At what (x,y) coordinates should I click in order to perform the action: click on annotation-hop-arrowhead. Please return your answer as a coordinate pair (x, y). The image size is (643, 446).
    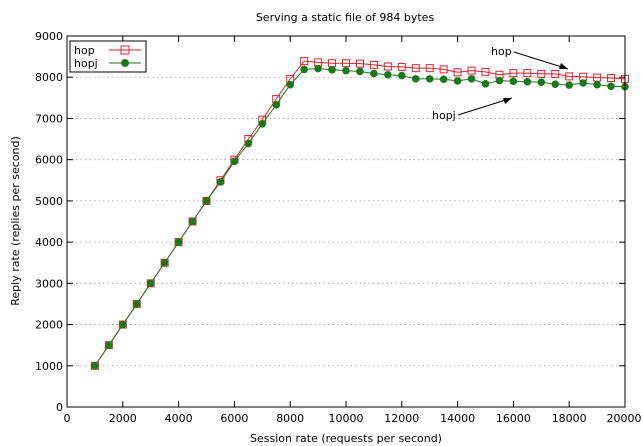
    Looking at the image, I should click on (563, 66).